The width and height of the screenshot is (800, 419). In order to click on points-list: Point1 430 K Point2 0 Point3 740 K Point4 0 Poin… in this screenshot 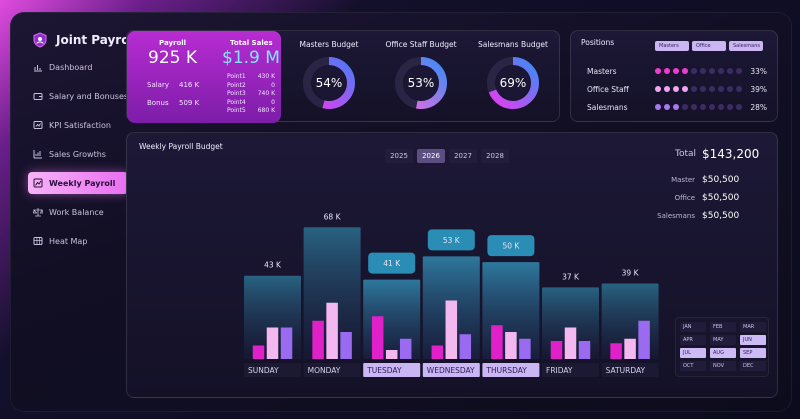, I will do `click(251, 94)`.